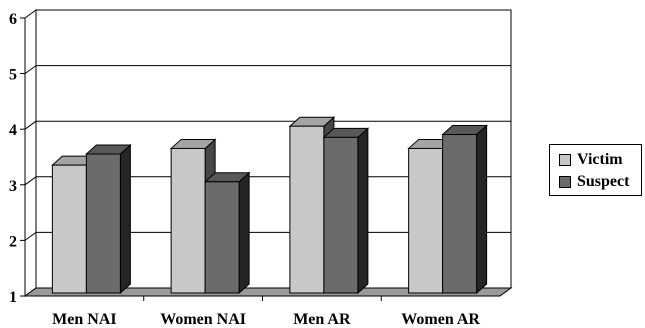  Describe the element at coordinates (203, 319) in the screenshot. I see `x-category-label: Women NAI` at that location.